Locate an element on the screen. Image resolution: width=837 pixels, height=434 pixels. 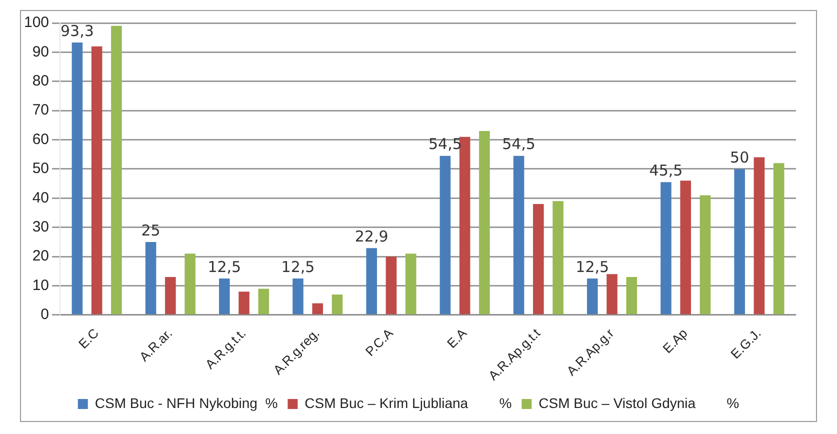
y-tick-label: 20 is located at coordinates (41, 256).